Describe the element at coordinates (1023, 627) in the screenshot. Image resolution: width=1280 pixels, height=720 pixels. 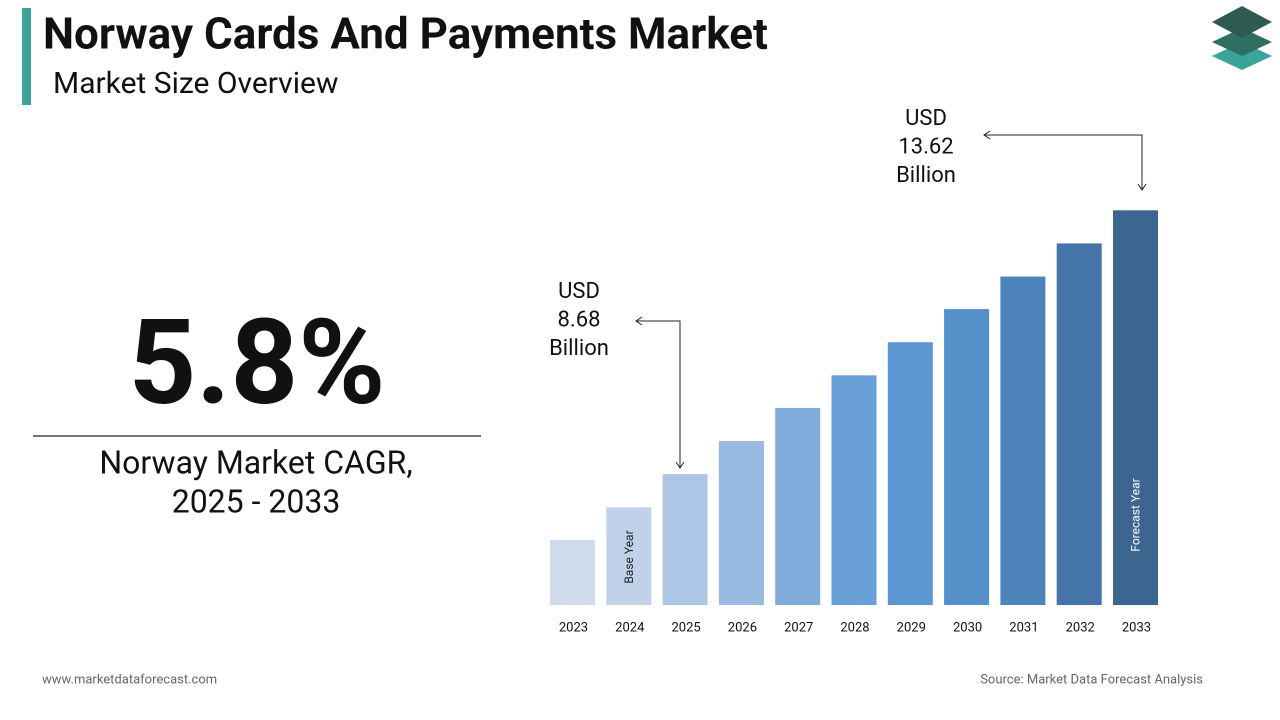
I see `x-tick-label: 2031` at that location.